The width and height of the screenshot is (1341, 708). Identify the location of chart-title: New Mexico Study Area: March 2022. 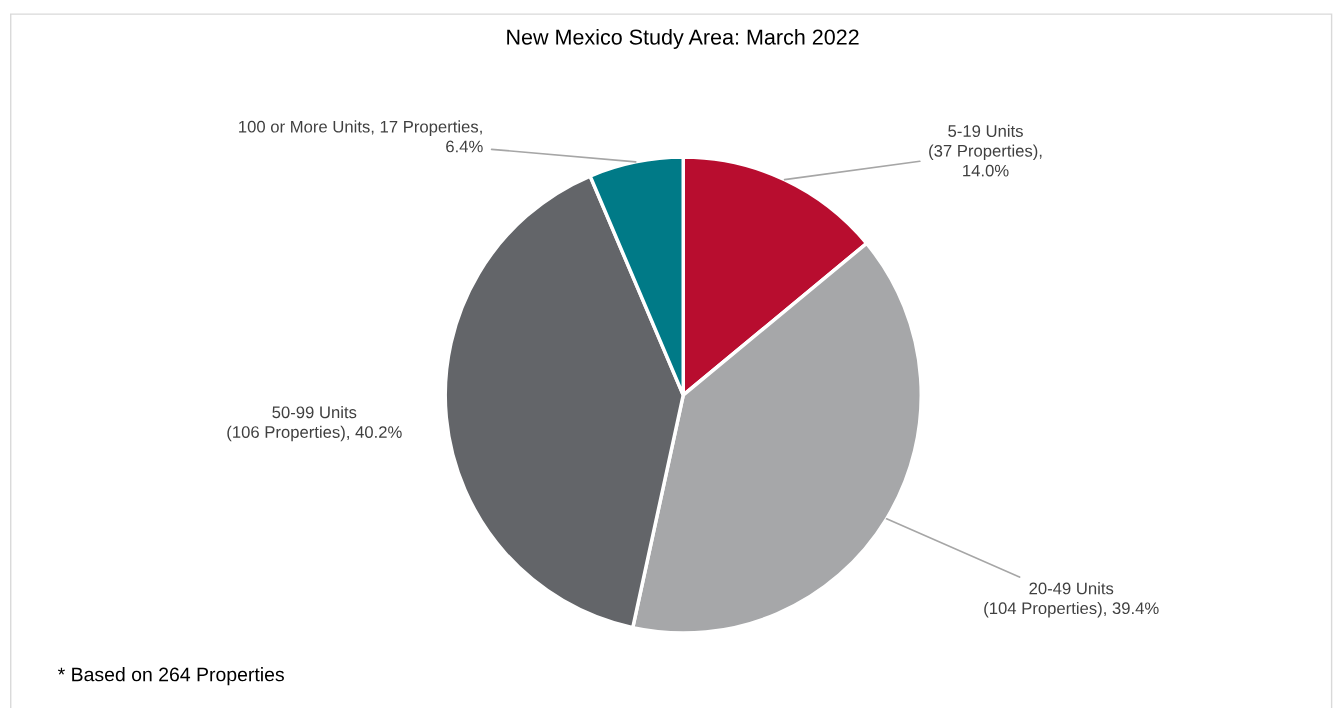
(683, 38).